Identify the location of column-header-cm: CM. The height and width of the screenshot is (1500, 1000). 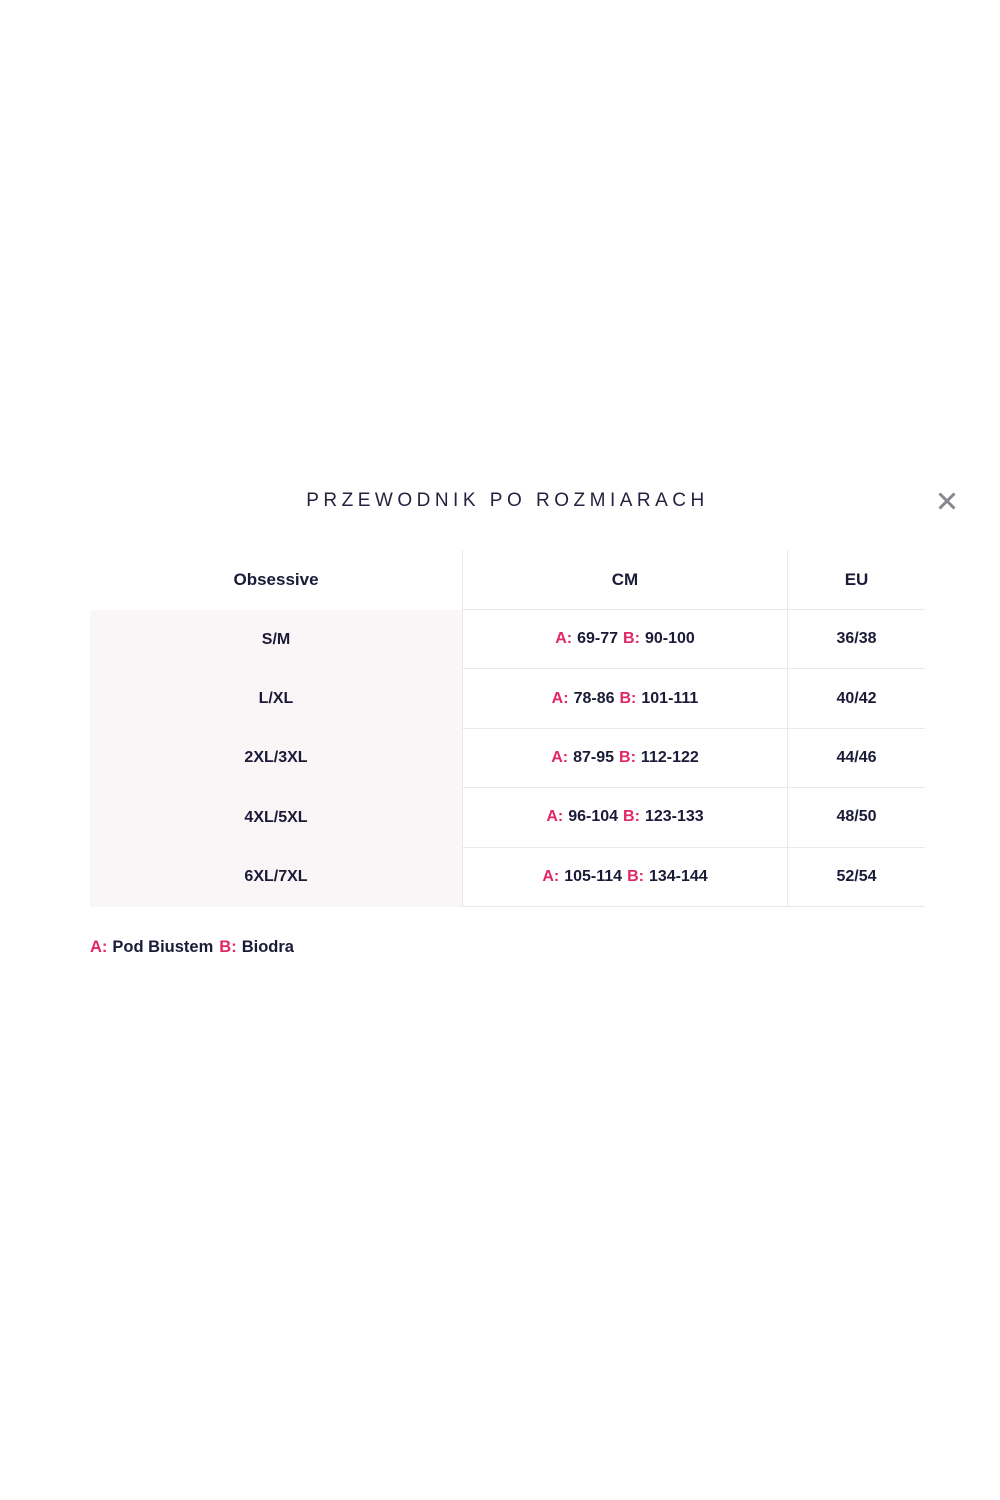
(625, 580).